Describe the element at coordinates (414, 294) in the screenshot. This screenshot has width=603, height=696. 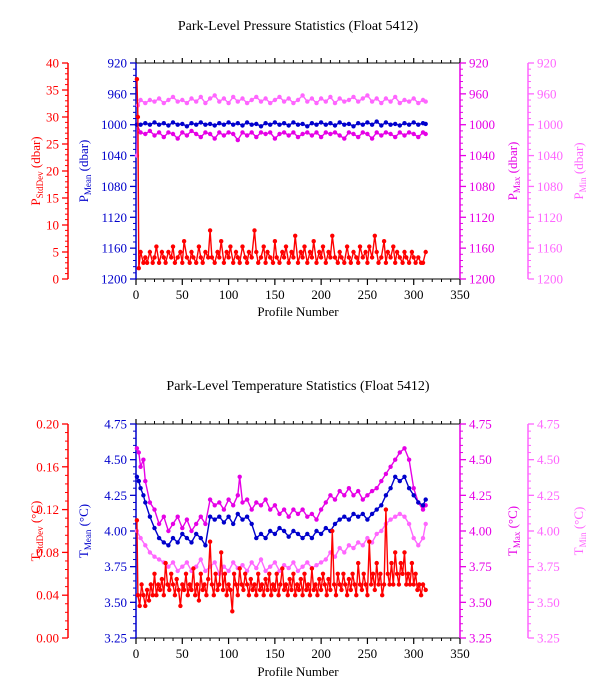
I see `x-tick-label: 300` at that location.